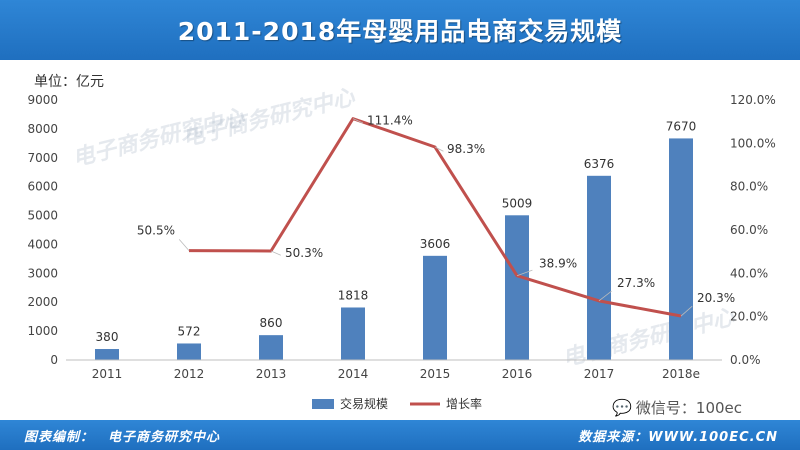  Describe the element at coordinates (189, 374) in the screenshot. I see `x-tick-label: 2012` at that location.